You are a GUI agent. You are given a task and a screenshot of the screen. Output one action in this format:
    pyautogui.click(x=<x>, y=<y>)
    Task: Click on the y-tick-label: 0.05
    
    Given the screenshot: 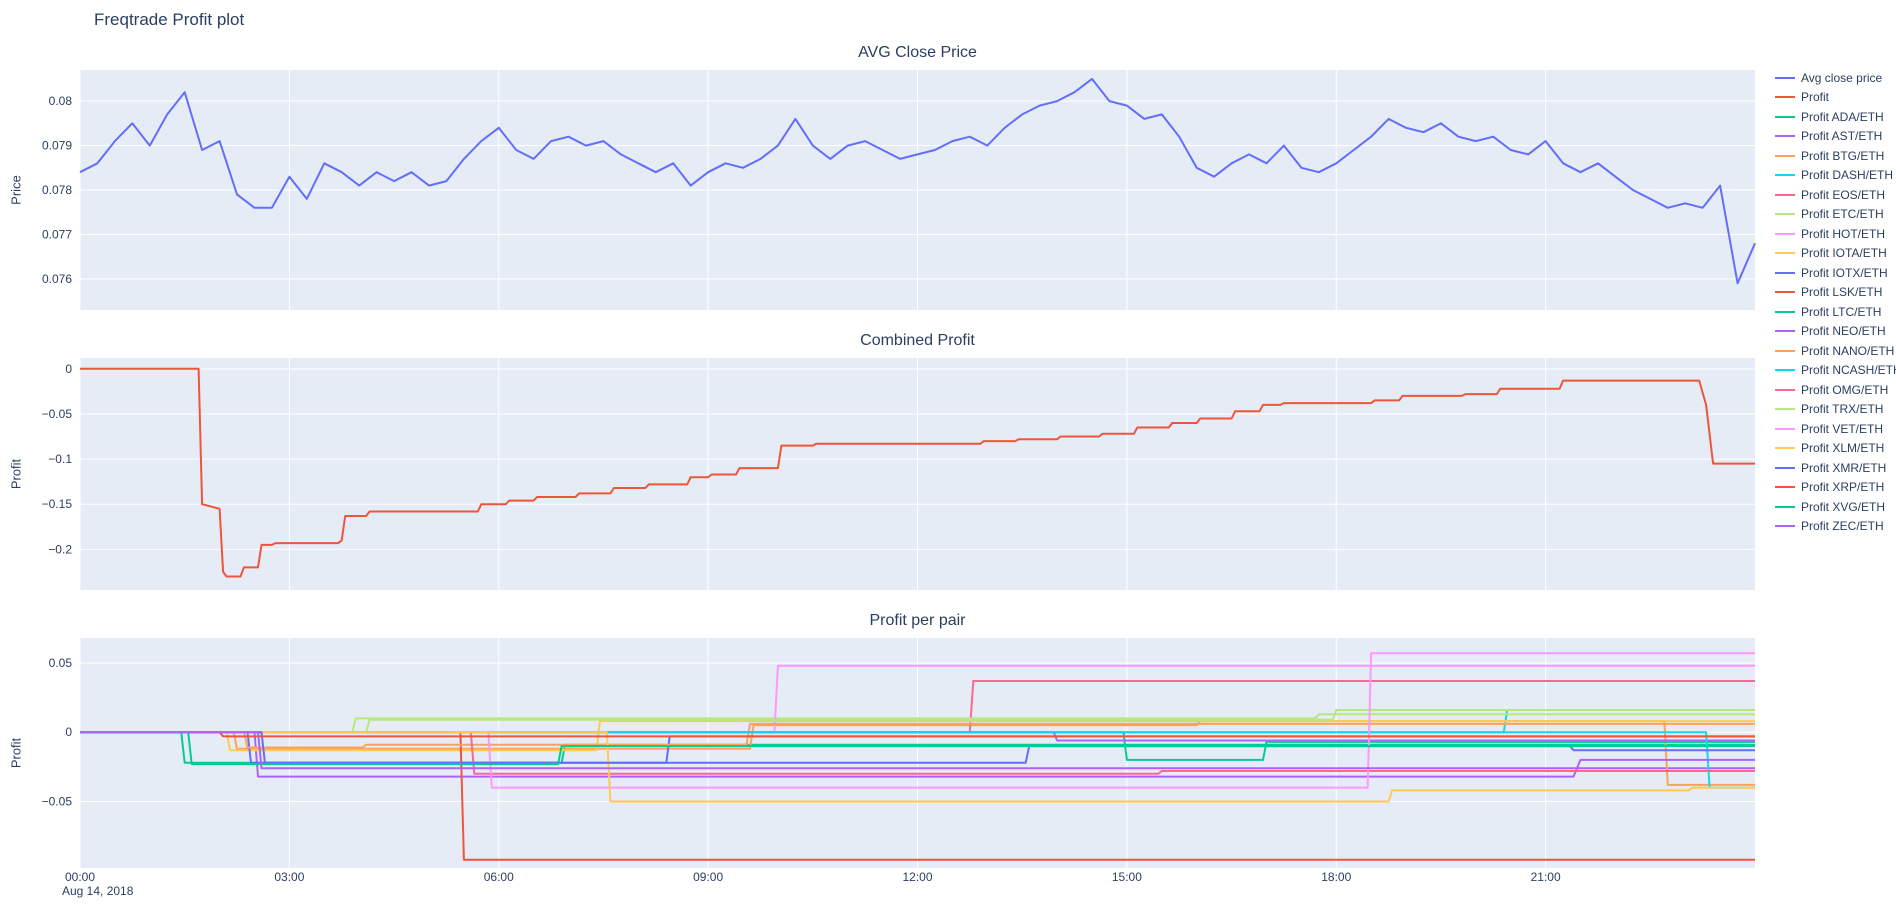 What is the action you would take?
    pyautogui.click(x=61, y=663)
    